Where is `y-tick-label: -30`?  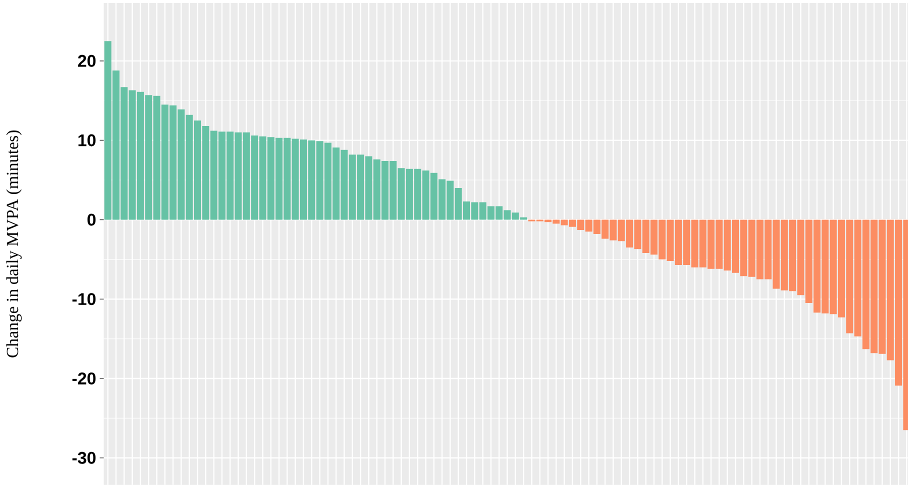
y-tick-label: -30 is located at coordinates (84, 458).